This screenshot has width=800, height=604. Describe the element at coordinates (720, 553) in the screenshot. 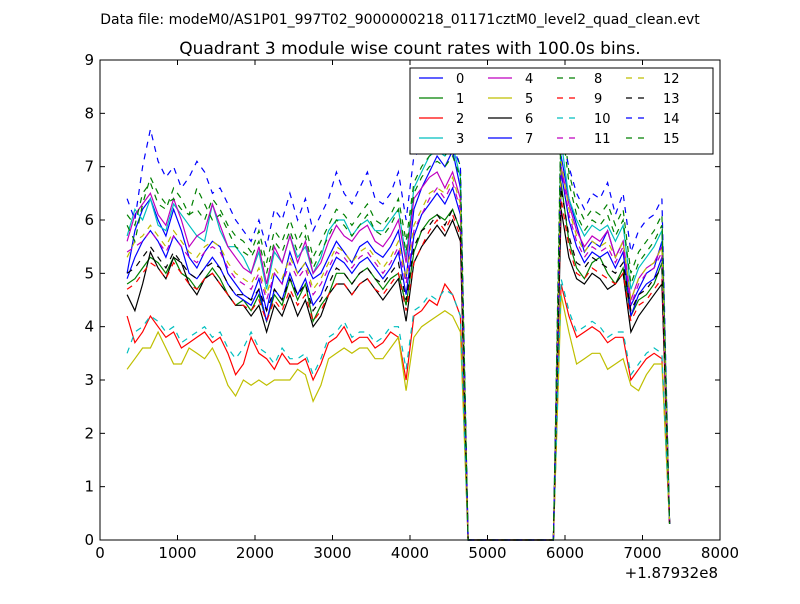

I see `x-tick-label: 8000` at that location.